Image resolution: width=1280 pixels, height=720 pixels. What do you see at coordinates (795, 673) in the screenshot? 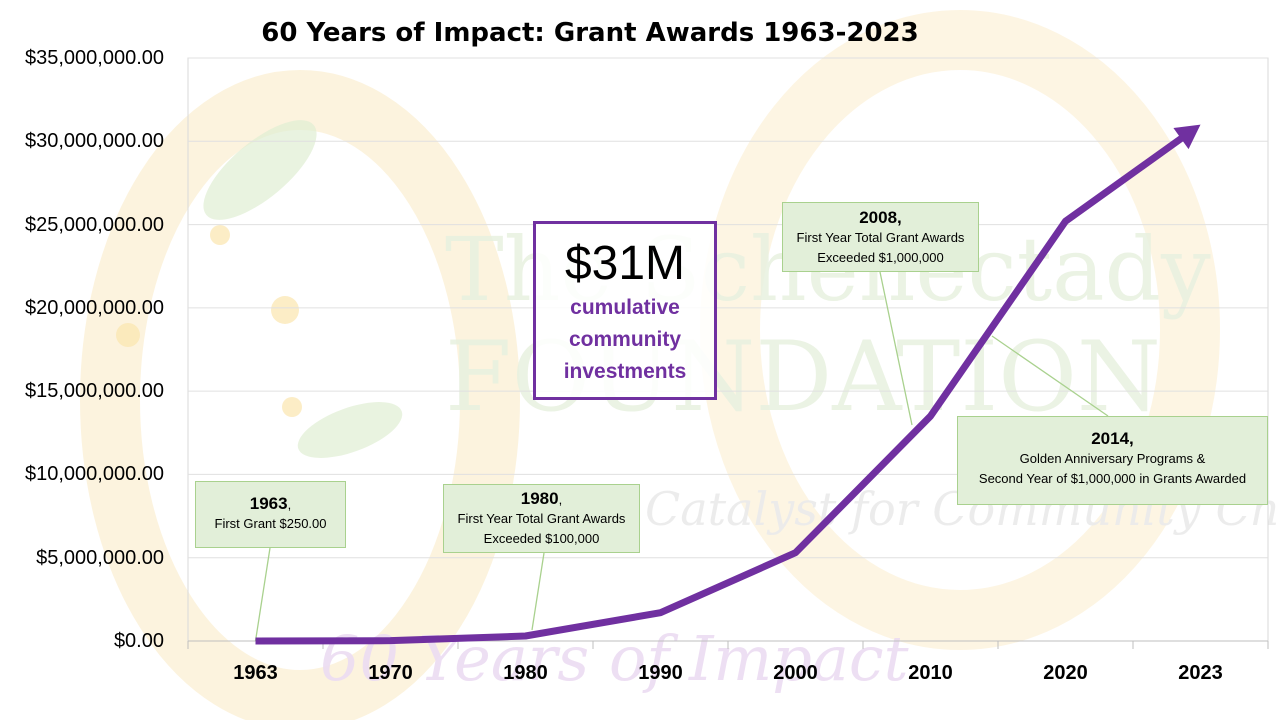
I see `x-tick-label: 2000` at bounding box center [795, 673].